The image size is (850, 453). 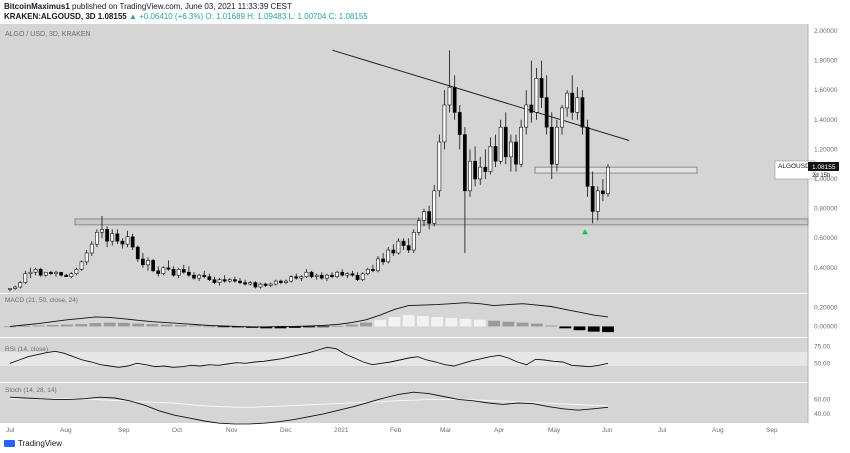 I want to click on stoch-pane, so click(x=404, y=403).